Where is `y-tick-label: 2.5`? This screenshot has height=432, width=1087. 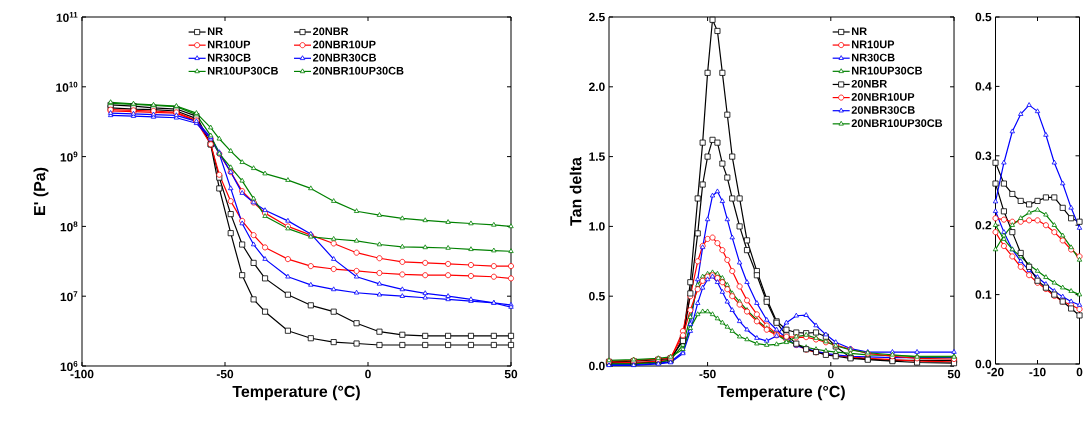
y-tick-label: 2.5 is located at coordinates (596, 17).